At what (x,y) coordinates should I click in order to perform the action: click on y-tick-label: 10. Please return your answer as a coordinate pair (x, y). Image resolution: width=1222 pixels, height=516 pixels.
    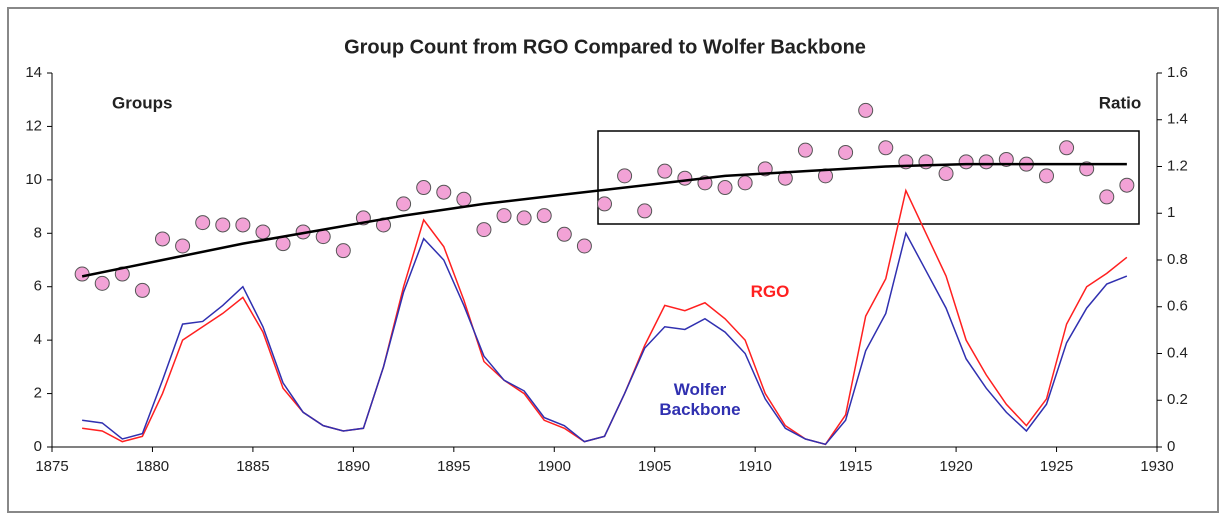
    Looking at the image, I should click on (33, 179).